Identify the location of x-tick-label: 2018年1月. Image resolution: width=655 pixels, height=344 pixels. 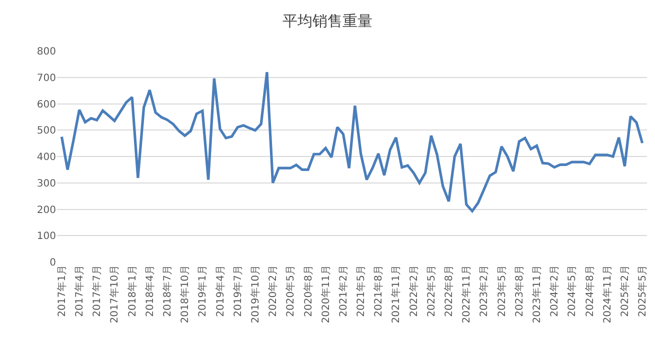
(132, 291).